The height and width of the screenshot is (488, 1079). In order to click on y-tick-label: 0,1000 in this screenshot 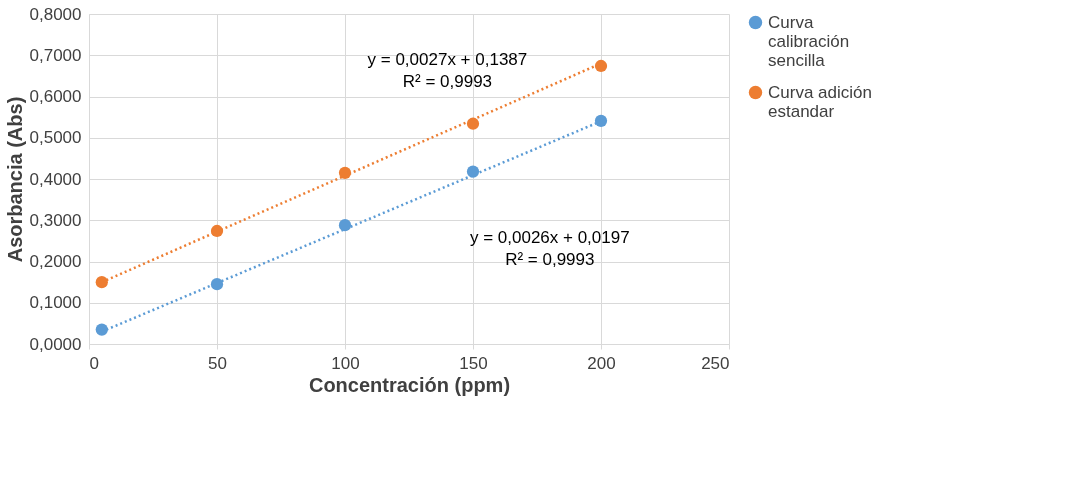, I will do `click(55, 303)`.